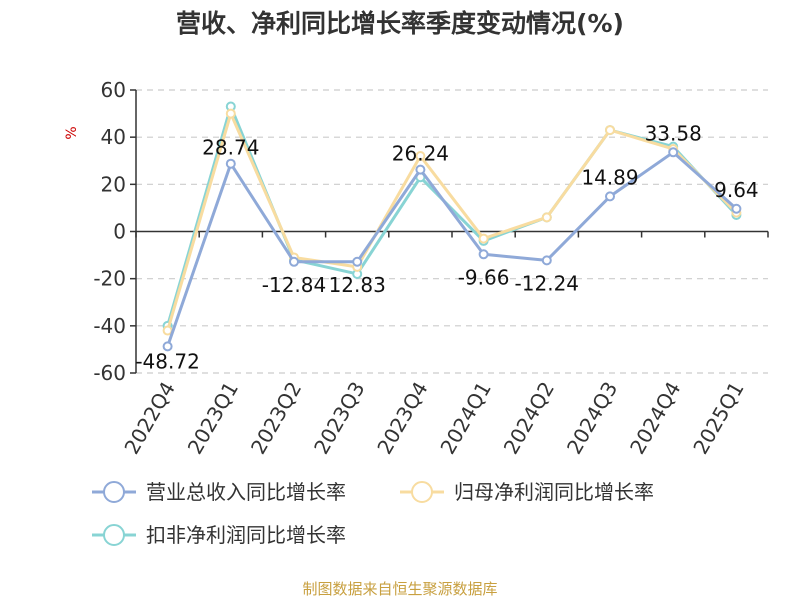 This screenshot has width=800, height=600. I want to click on data-label: -12.84, so click(294, 285).